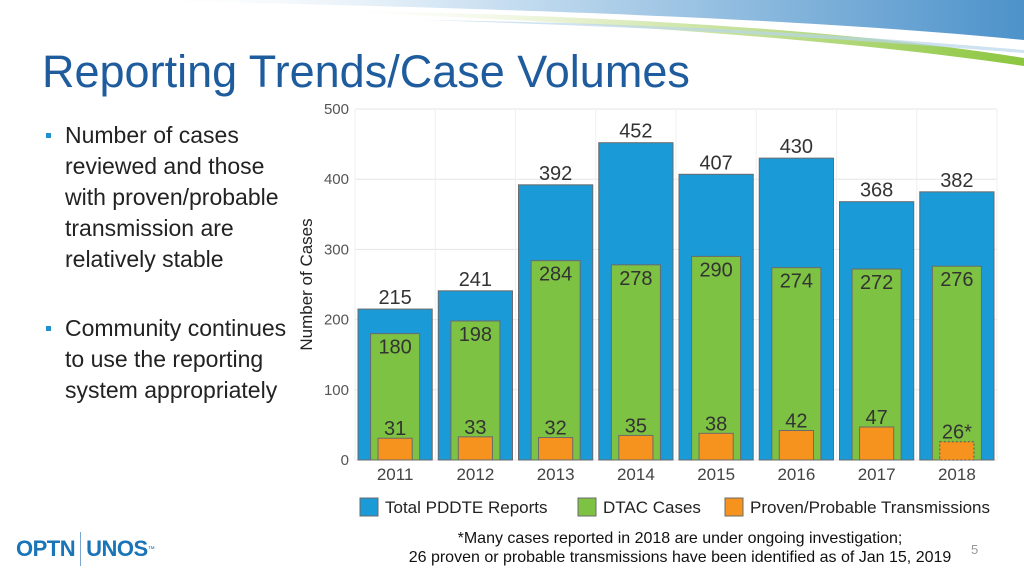  Describe the element at coordinates (475, 280) in the screenshot. I see `data-label-total: 241` at that location.